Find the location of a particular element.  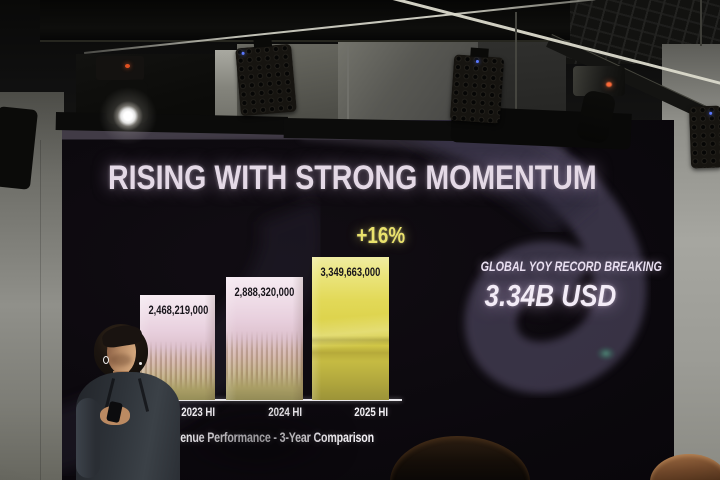

presenter is located at coordinates (120, 395).